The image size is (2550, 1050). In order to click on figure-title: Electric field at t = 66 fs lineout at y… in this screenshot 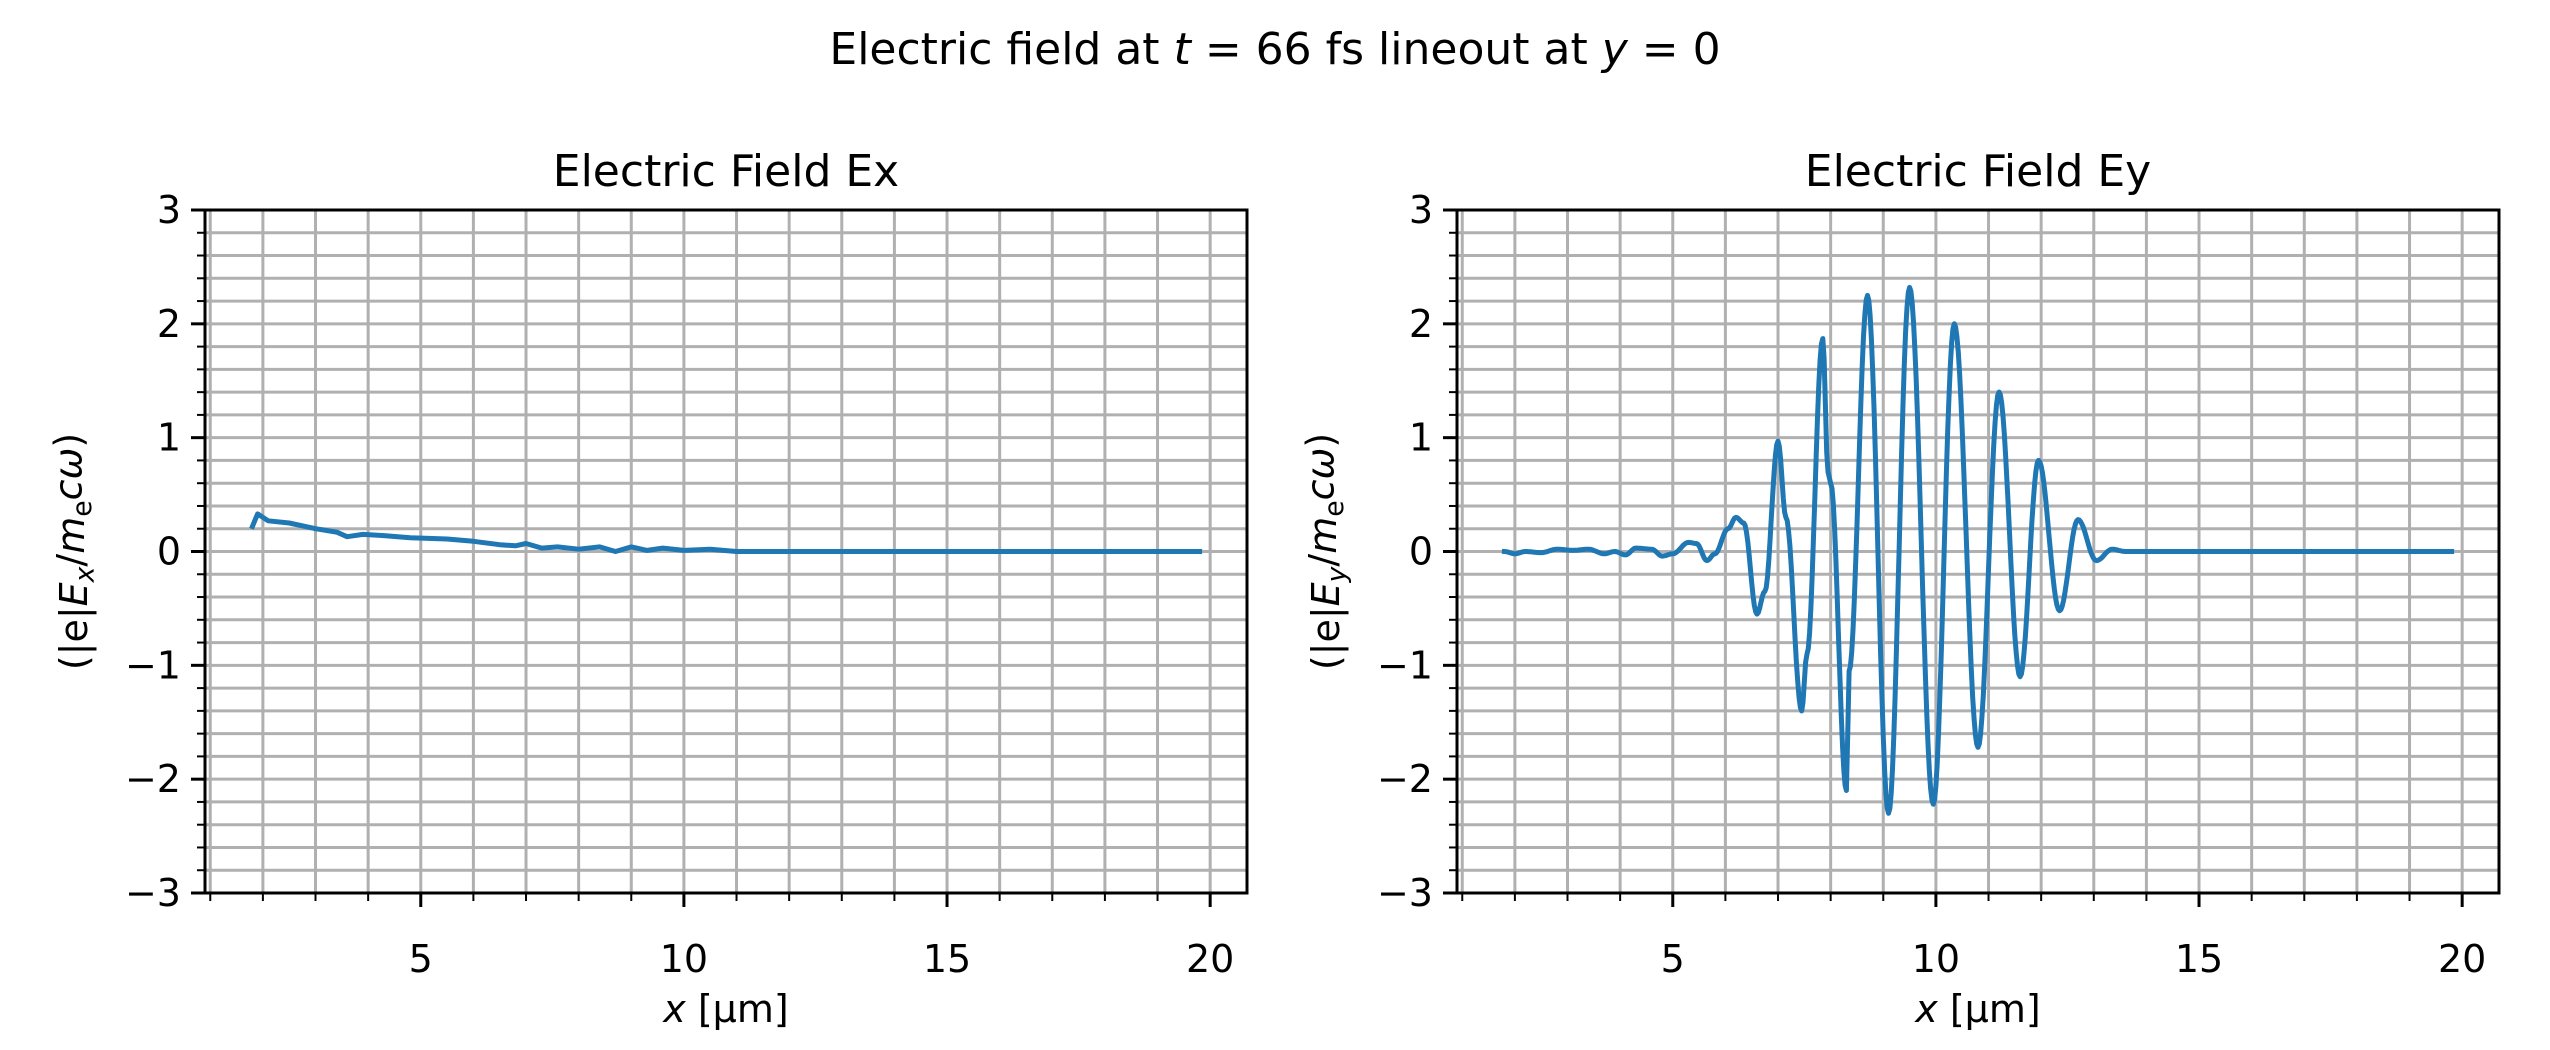, I will do `click(1274, 49)`.